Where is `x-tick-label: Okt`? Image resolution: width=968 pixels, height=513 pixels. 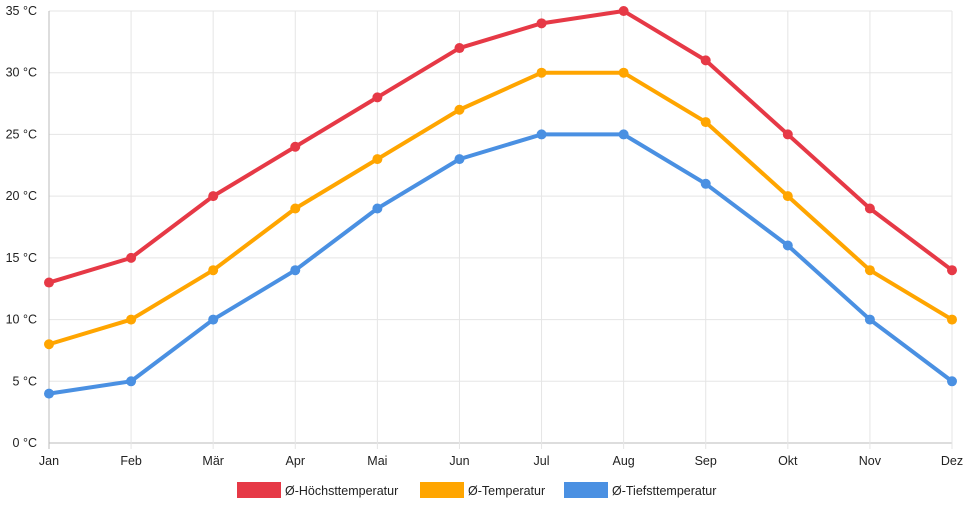 x-tick-label: Okt is located at coordinates (788, 461).